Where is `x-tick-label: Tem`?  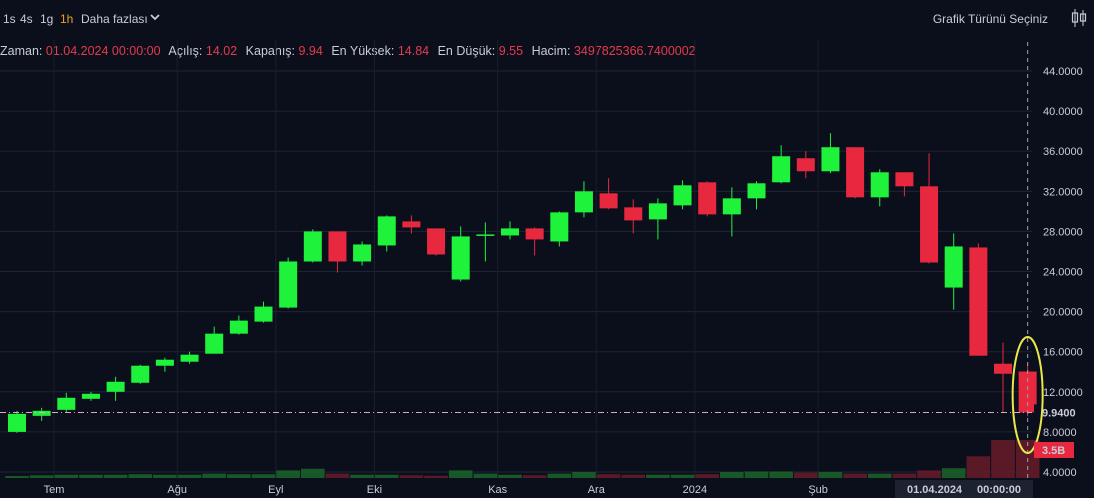
x-tick-label: Tem is located at coordinates (54, 490).